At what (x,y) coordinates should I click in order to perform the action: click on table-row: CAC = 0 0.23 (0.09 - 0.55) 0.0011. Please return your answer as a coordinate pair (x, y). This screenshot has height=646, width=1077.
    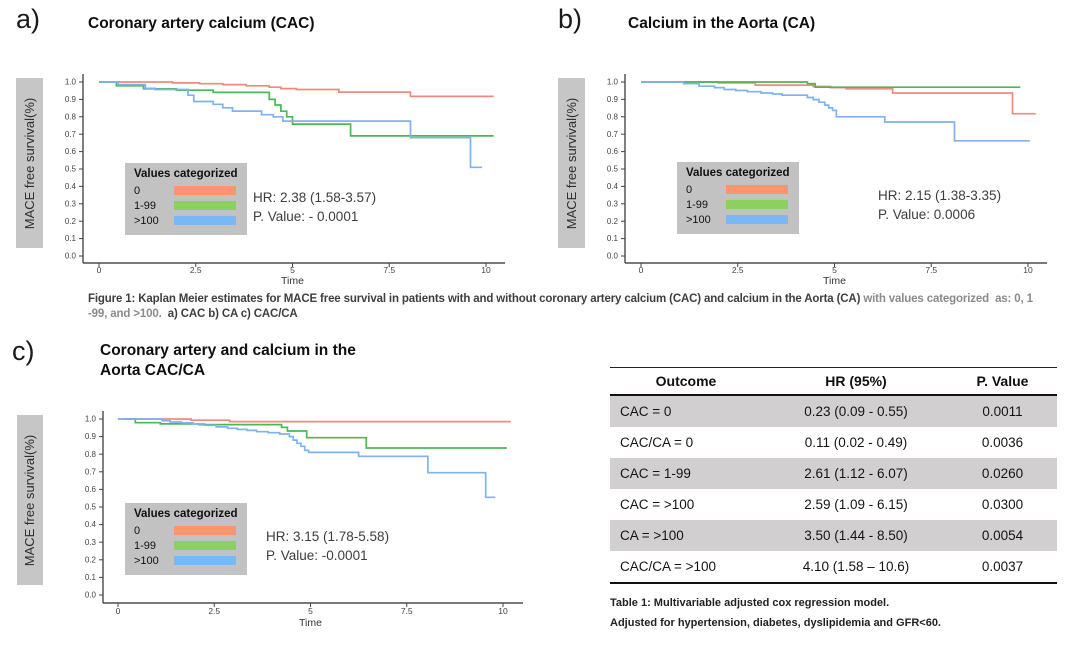
    Looking at the image, I should click on (833, 411).